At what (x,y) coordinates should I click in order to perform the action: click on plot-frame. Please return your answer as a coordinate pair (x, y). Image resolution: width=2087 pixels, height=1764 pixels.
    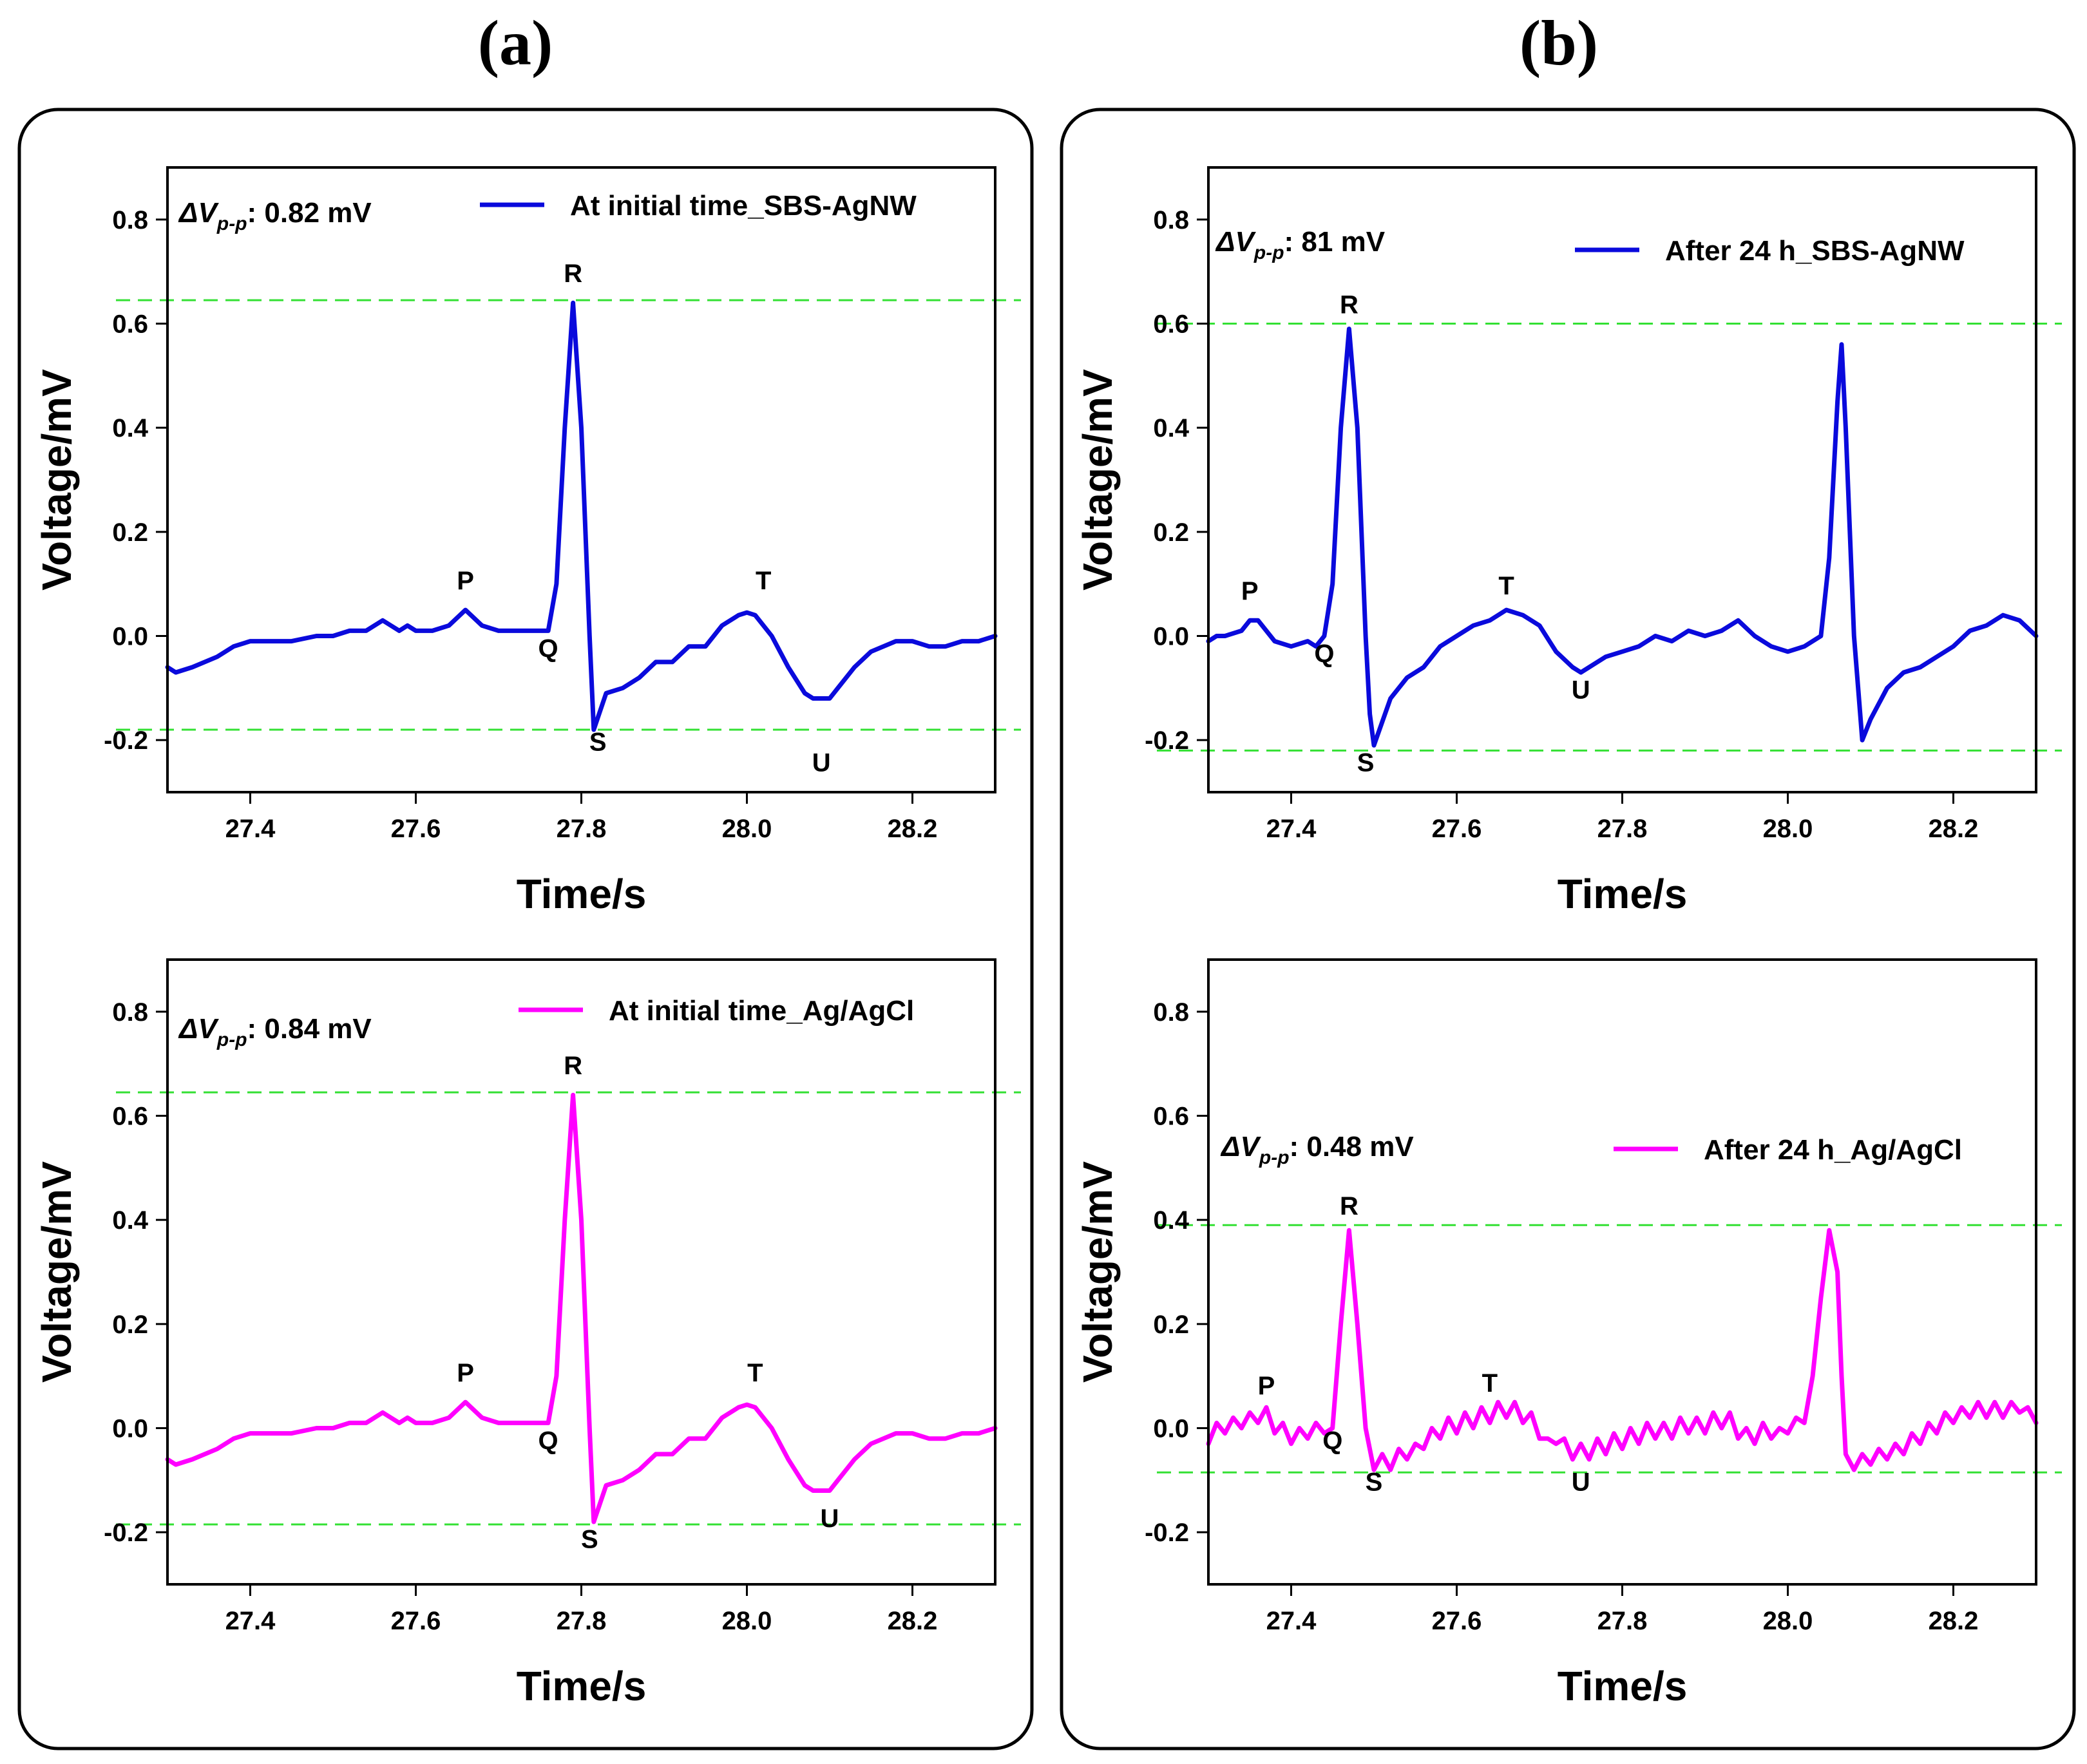
    Looking at the image, I should click on (1622, 1272).